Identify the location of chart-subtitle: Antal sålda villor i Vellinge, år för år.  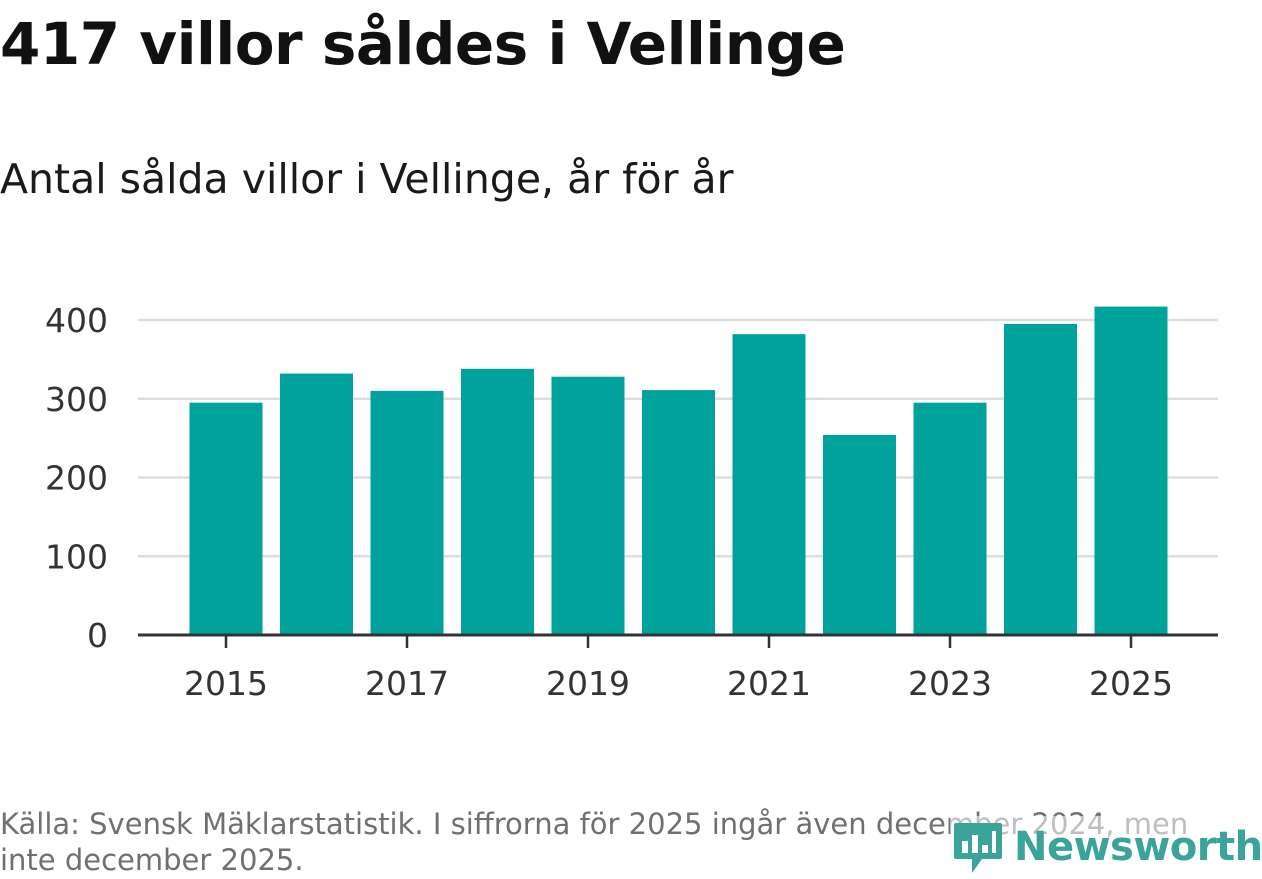
(367, 179).